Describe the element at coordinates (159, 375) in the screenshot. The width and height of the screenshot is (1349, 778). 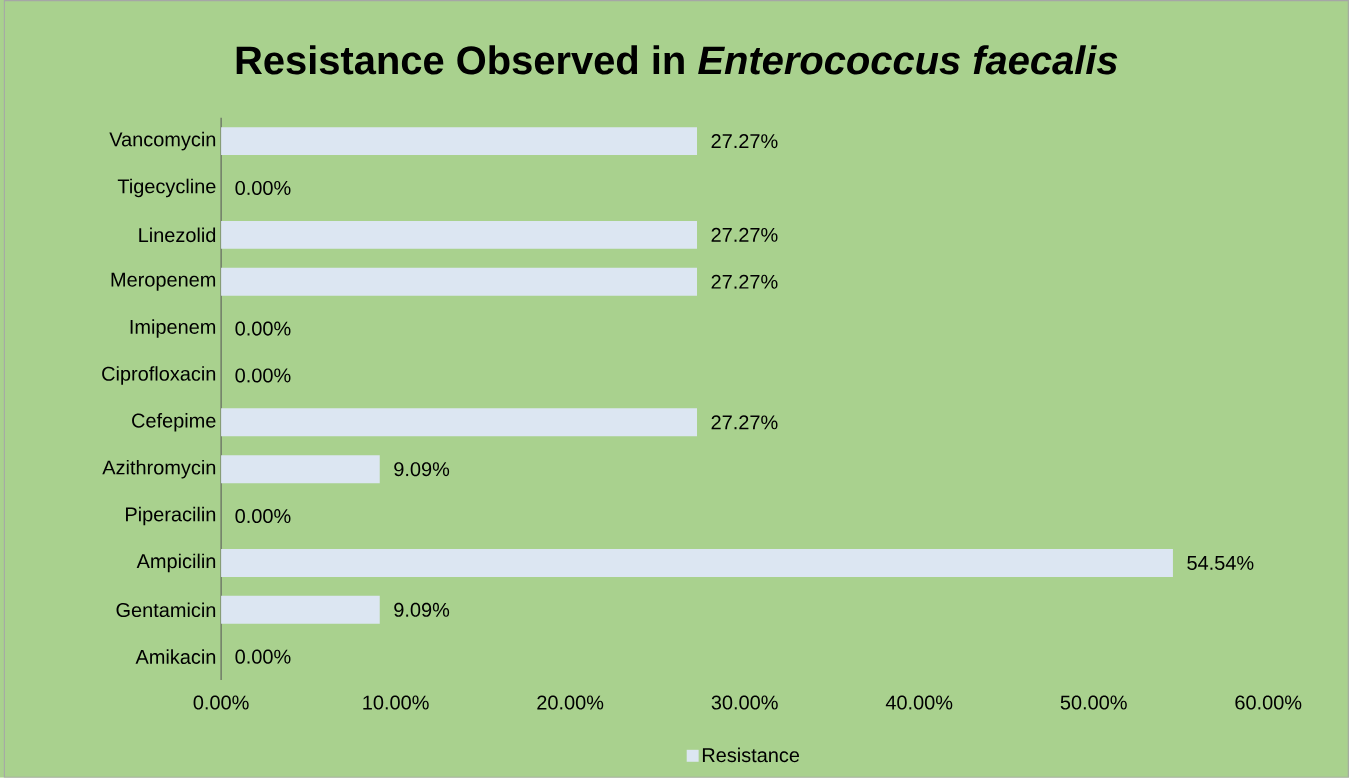
I see `y-tick-label: Ciprofloxacin` at that location.